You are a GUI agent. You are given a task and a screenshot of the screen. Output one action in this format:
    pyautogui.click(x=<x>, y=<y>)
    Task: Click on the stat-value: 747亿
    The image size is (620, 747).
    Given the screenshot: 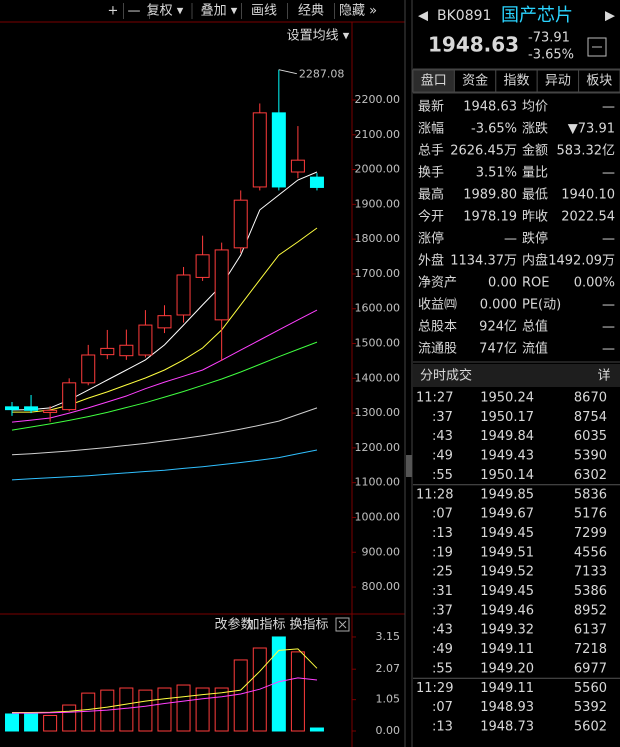 What is the action you would take?
    pyautogui.click(x=498, y=349)
    